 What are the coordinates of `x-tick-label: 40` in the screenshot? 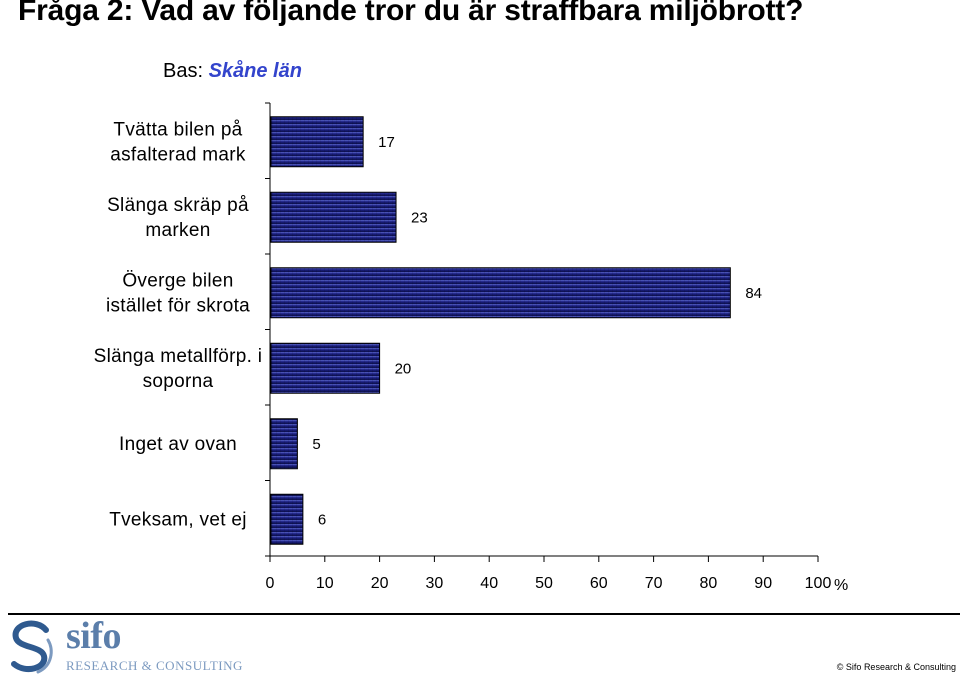 It's located at (489, 583).